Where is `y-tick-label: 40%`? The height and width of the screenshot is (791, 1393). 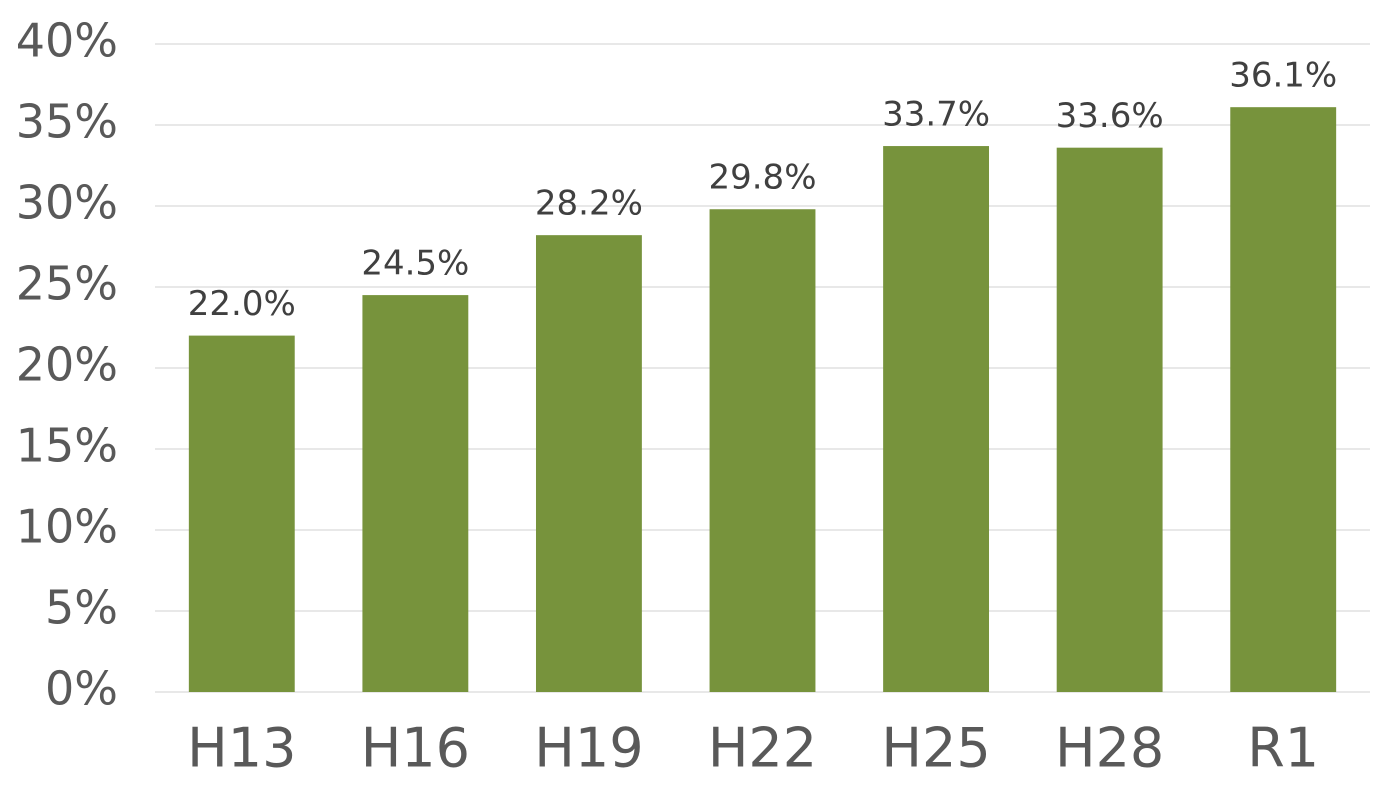 y-tick-label: 40% is located at coordinates (67, 41).